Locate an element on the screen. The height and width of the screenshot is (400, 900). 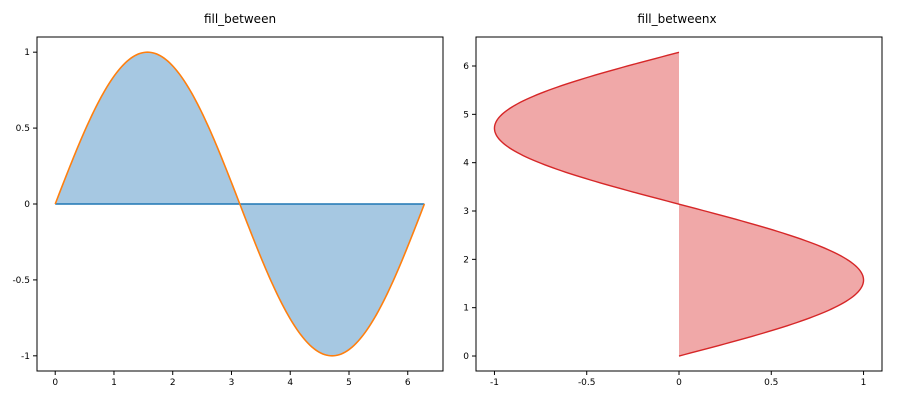
y-tick-label: 3 is located at coordinates (466, 212).